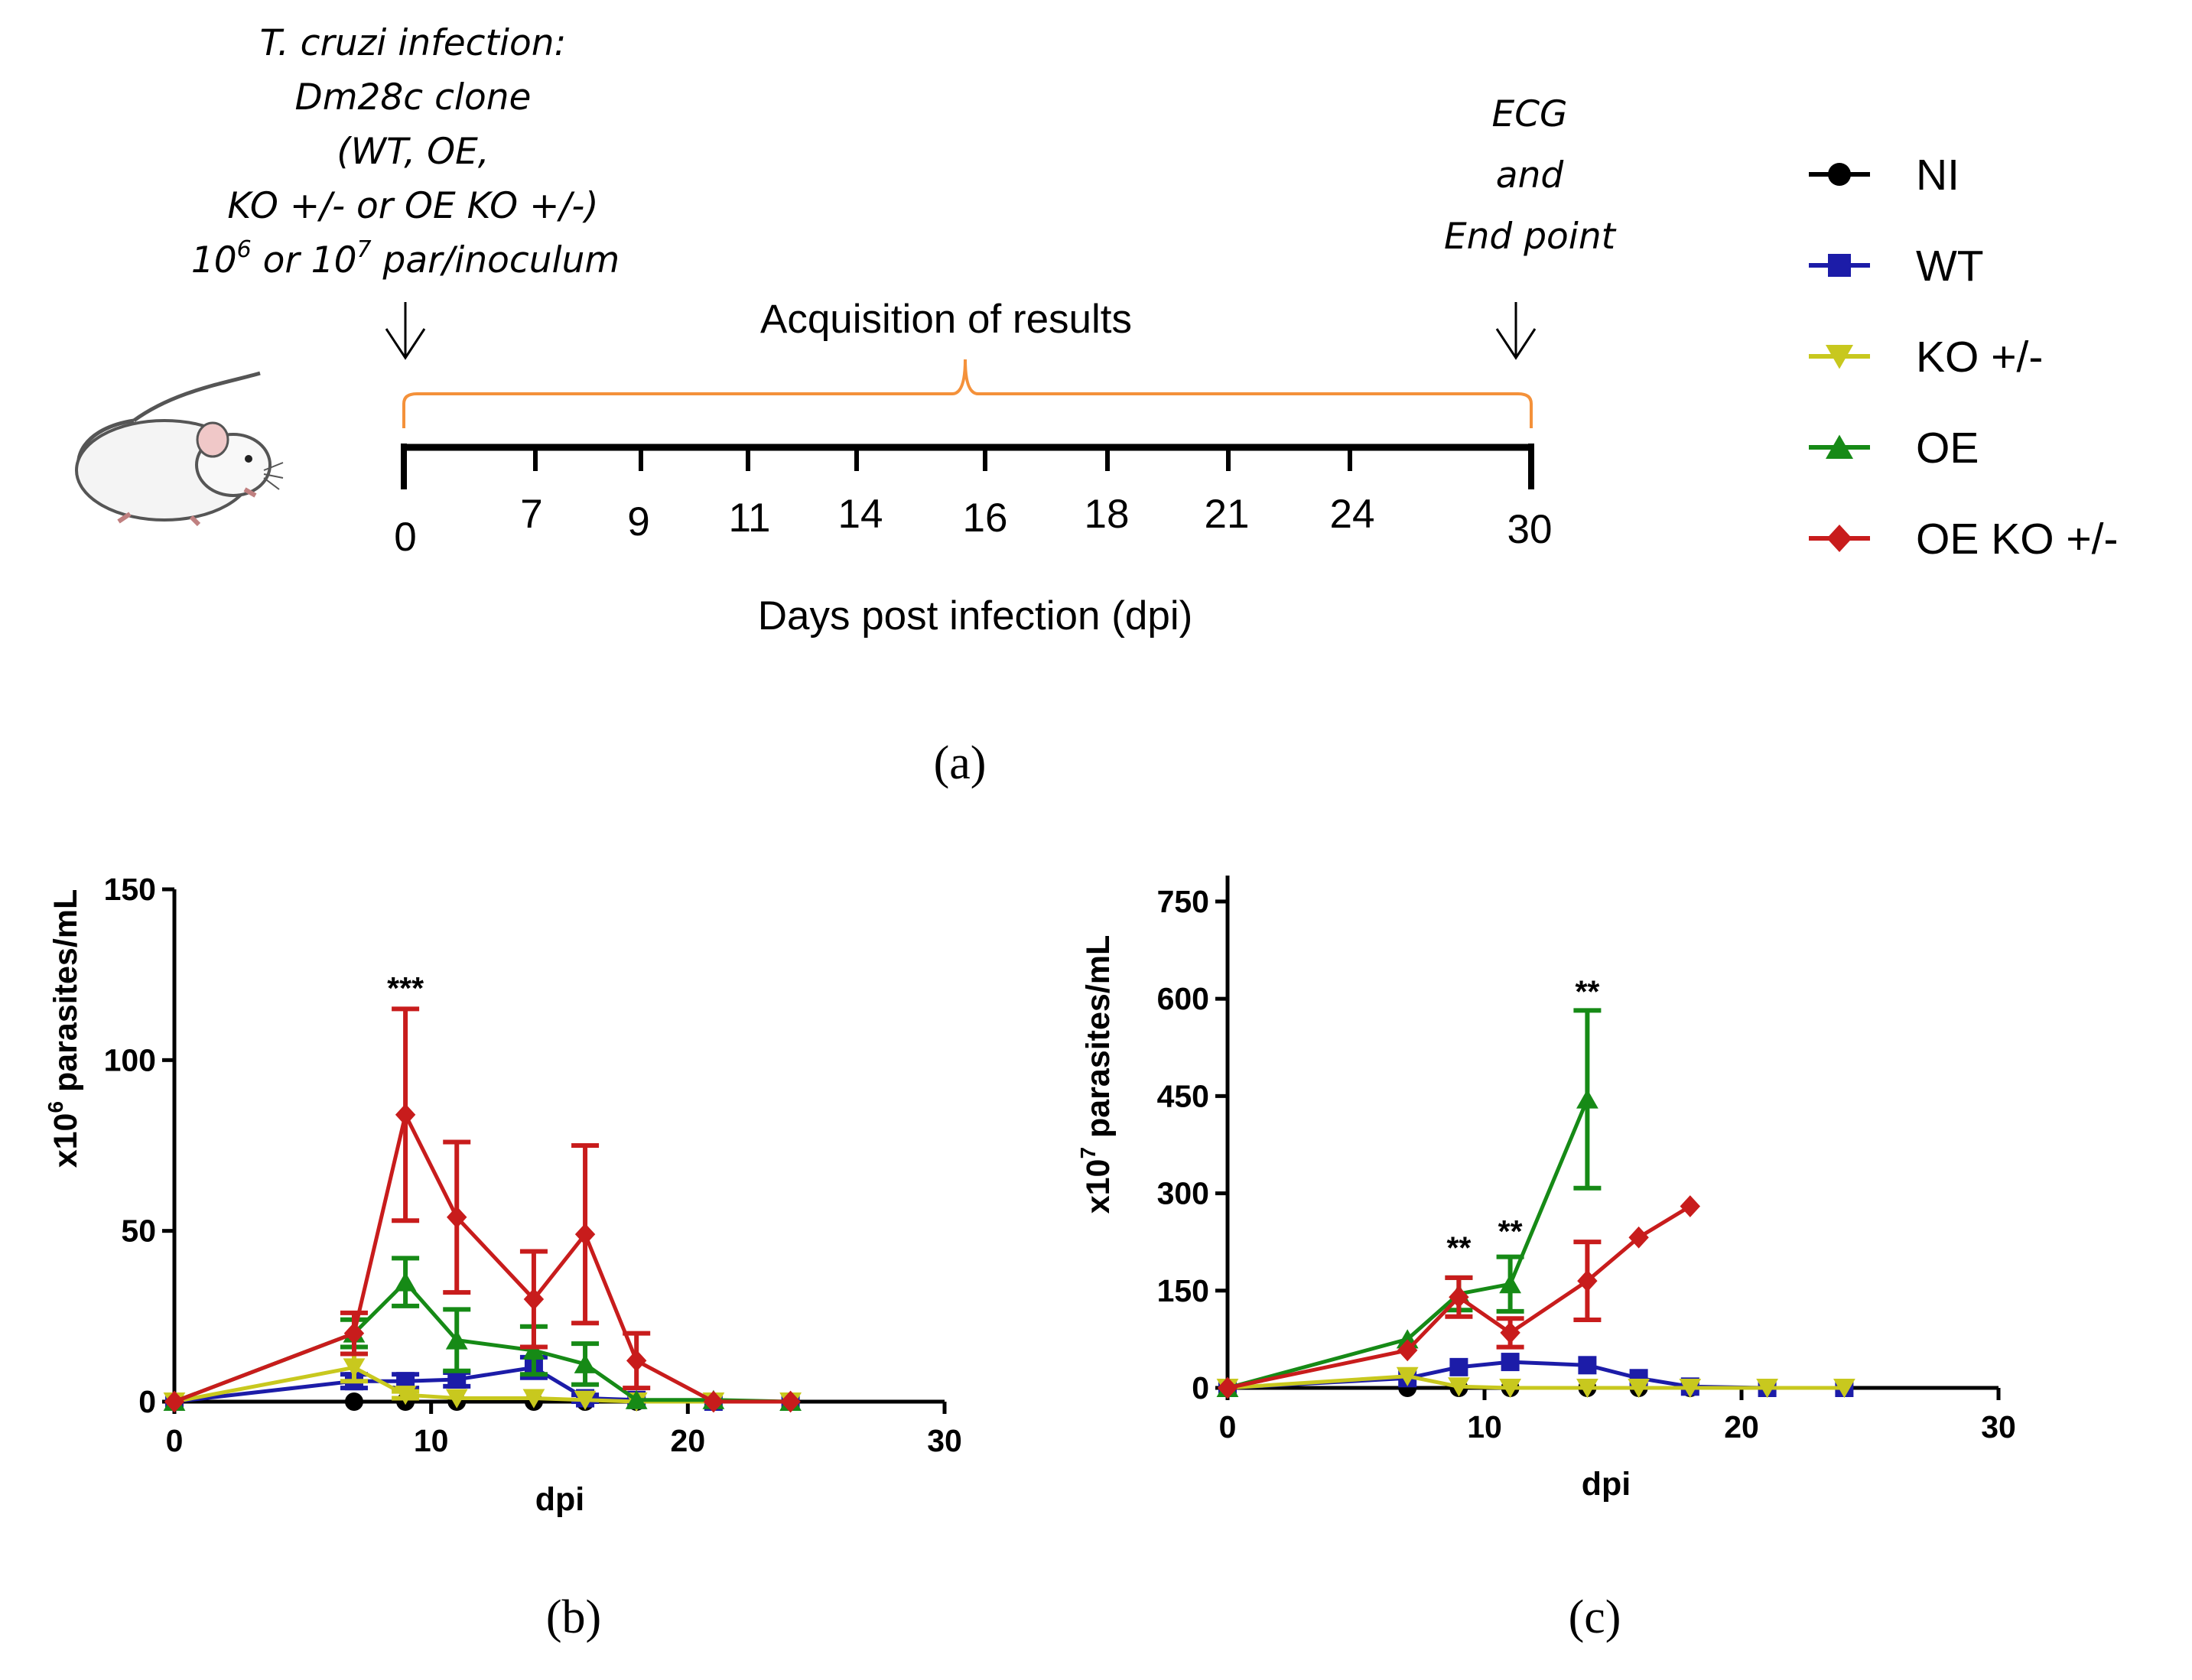 The width and height of the screenshot is (2192, 1680). I want to click on legend: NI WT KO +/- OE OE KO +/-, so click(1964, 357).